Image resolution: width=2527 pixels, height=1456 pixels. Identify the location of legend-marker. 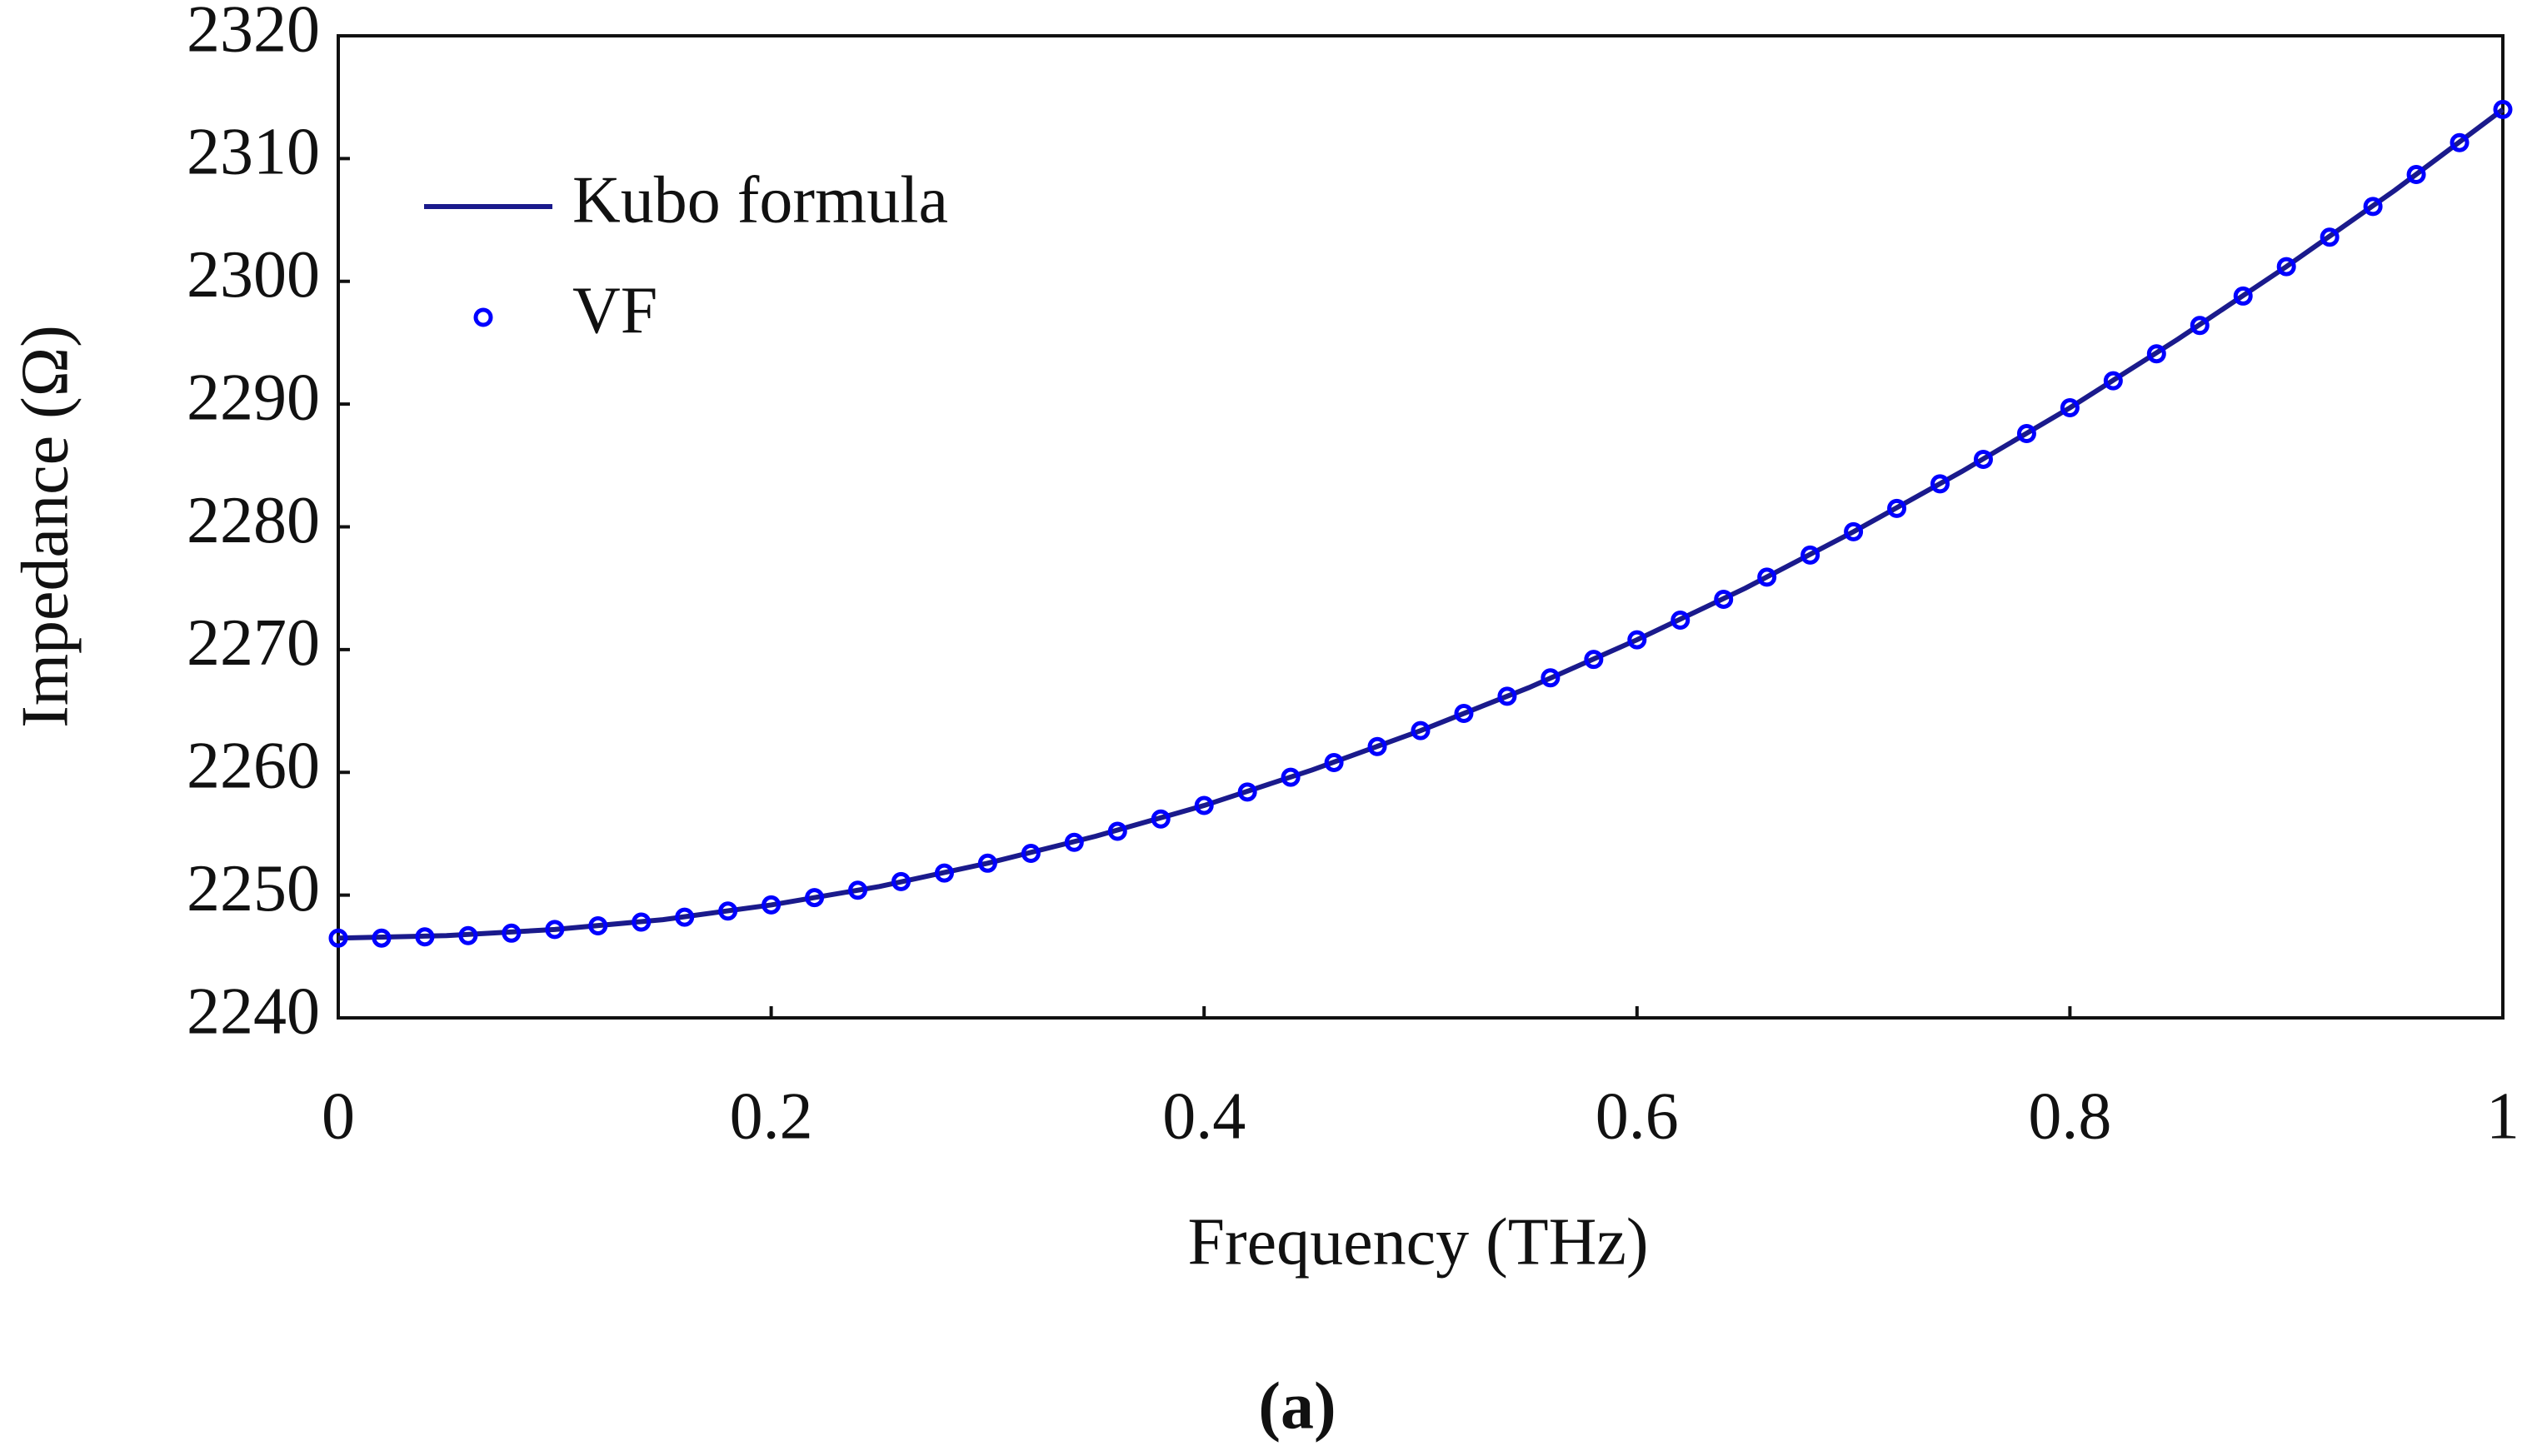
(483, 317).